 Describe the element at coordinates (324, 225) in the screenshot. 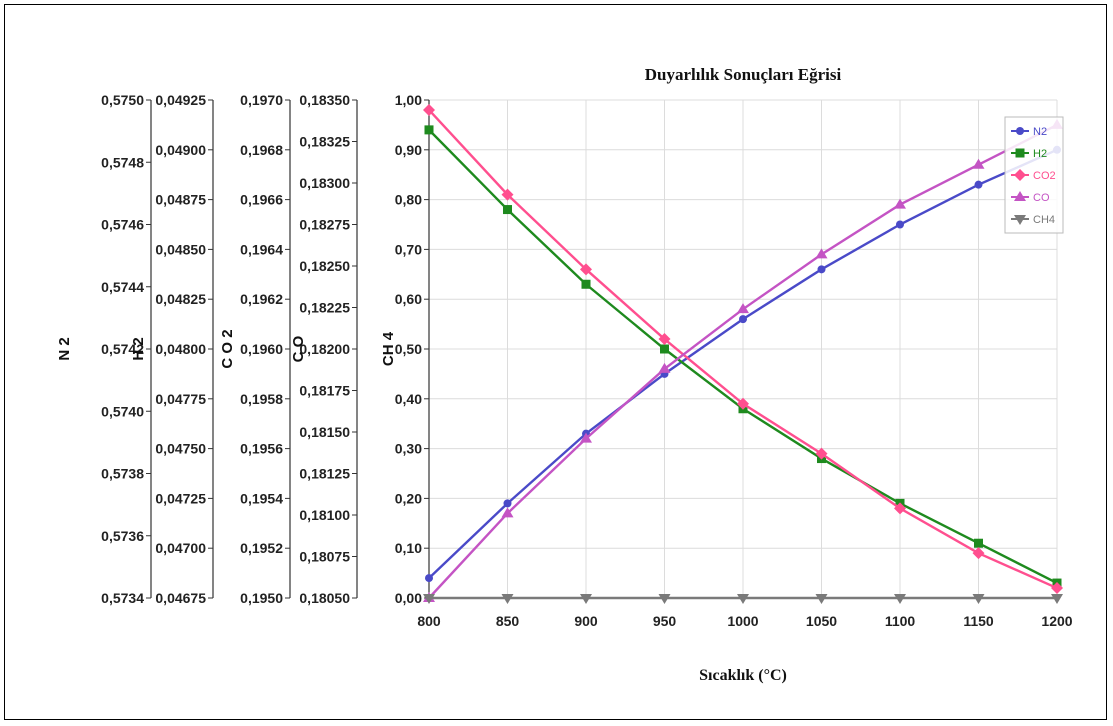

I see `secondary-y-tick-label: 0,18275` at that location.